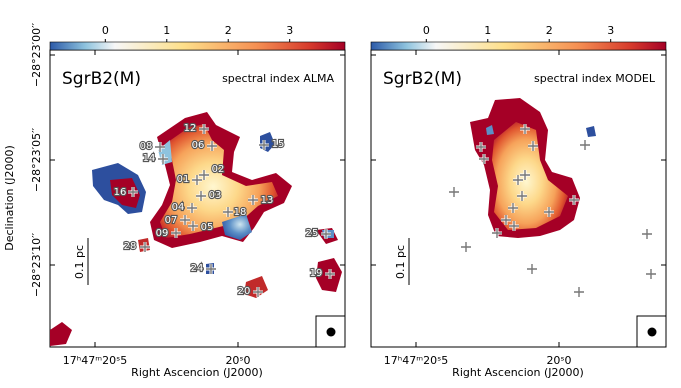 This screenshot has width=681, height=388. I want to click on source-label: 13, so click(267, 200).